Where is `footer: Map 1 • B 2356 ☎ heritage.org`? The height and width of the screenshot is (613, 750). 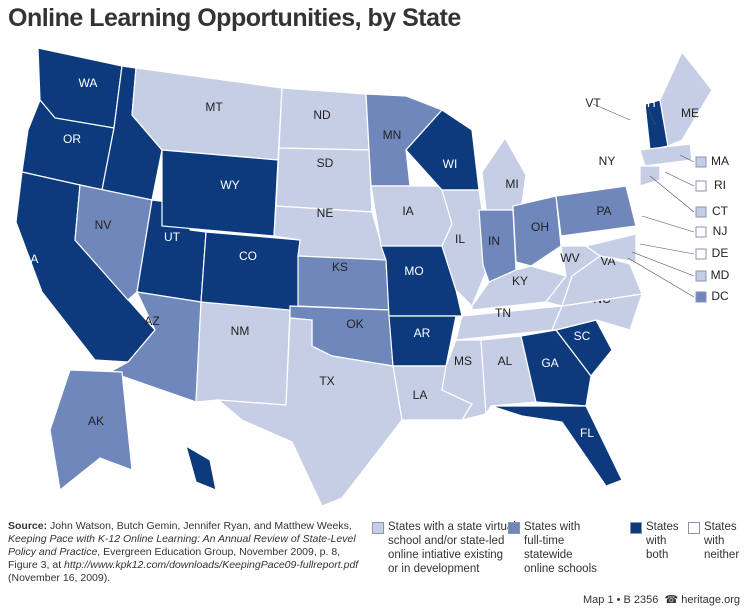
footer: Map 1 • B 2356 ☎ heritage.org is located at coordinates (661, 600).